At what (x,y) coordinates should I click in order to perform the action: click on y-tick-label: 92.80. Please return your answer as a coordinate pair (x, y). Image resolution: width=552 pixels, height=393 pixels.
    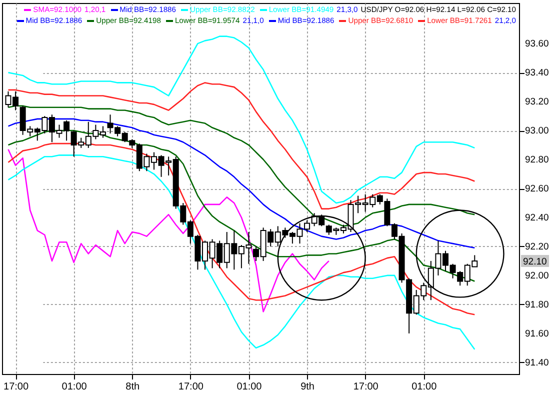
    Looking at the image, I should click on (537, 160).